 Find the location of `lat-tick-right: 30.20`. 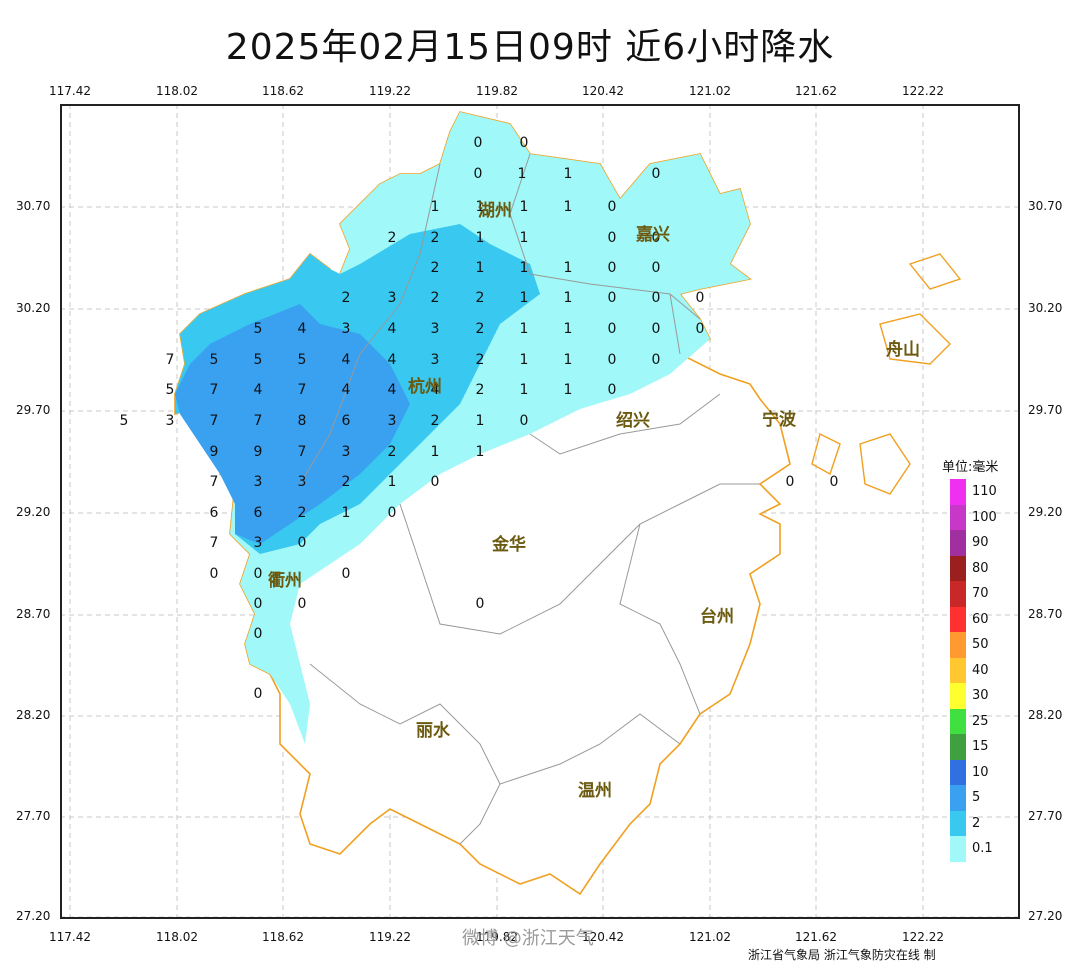

lat-tick-right: 30.20 is located at coordinates (1045, 308).